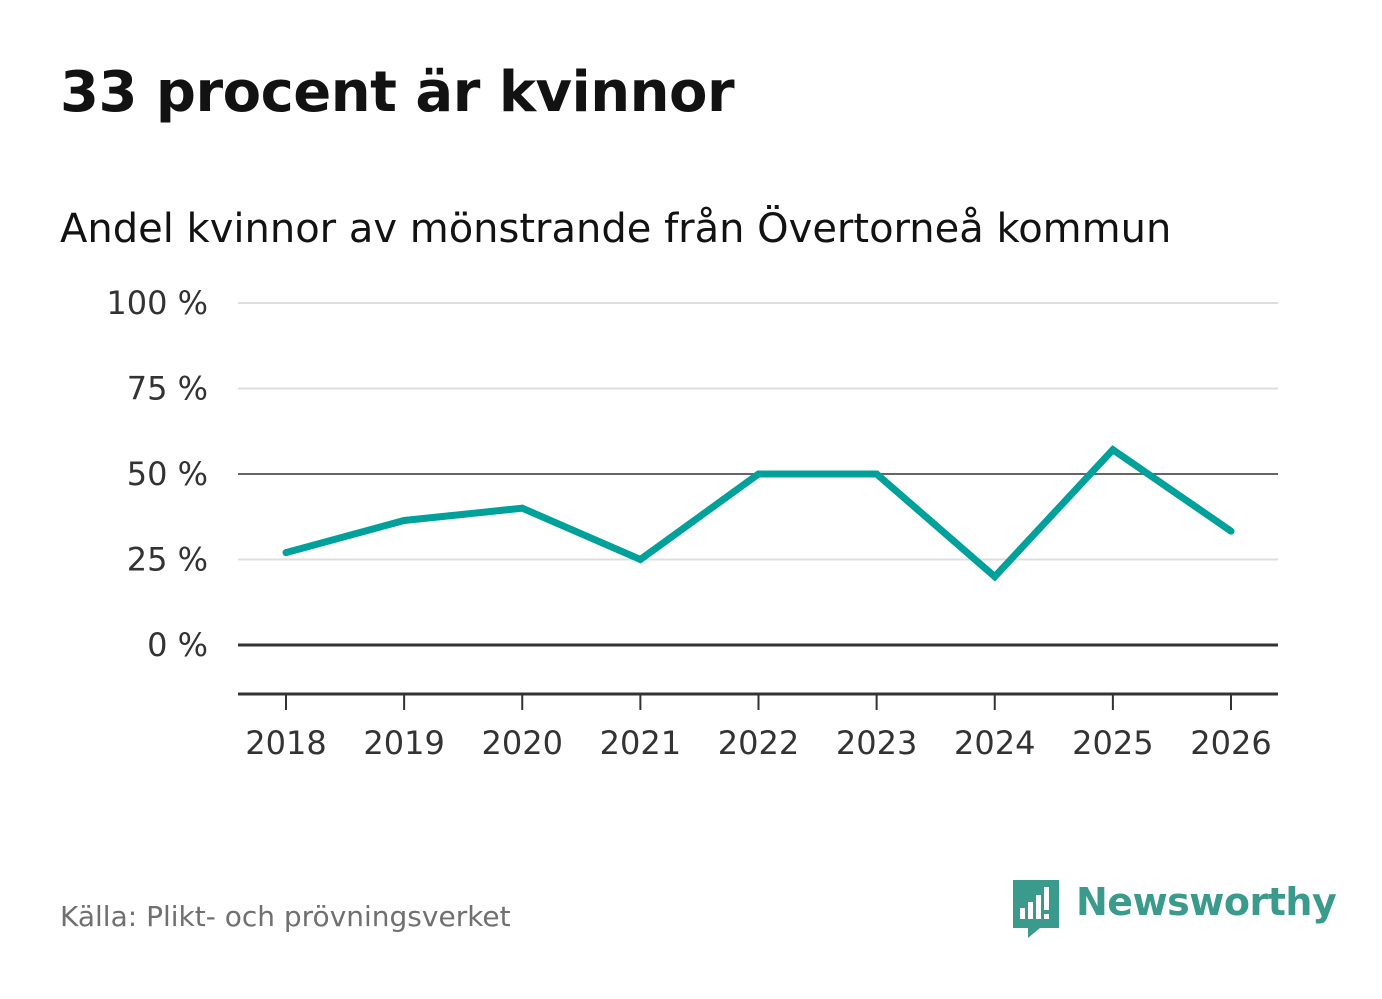 The width and height of the screenshot is (1382, 999). Describe the element at coordinates (157, 303) in the screenshot. I see `y-tick-label-100: 100 %` at that location.